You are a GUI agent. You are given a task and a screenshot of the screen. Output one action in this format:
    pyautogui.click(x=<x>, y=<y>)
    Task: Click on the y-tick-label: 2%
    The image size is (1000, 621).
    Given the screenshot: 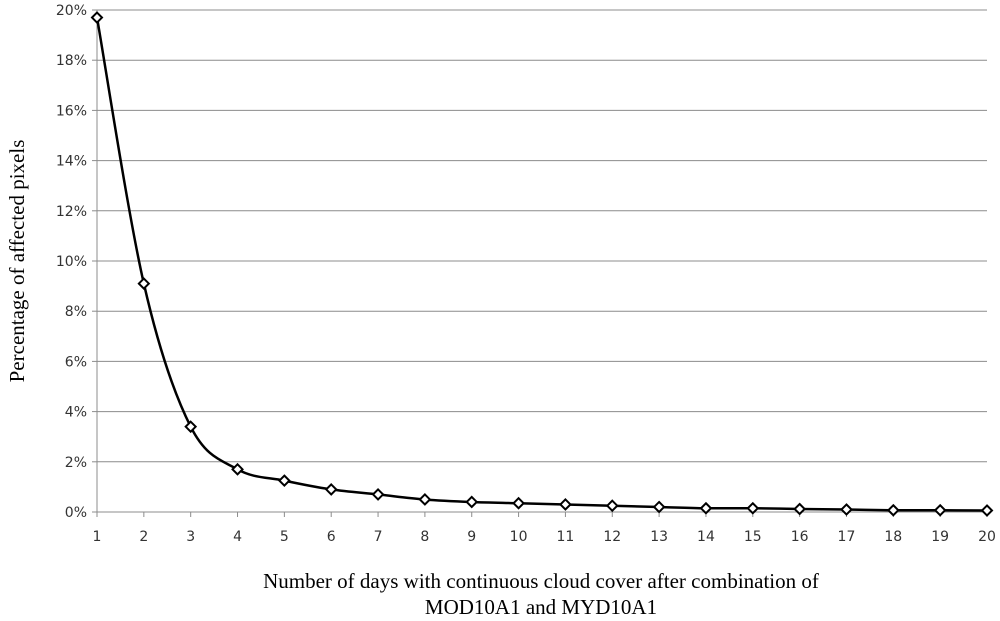 What is the action you would take?
    pyautogui.click(x=76, y=463)
    